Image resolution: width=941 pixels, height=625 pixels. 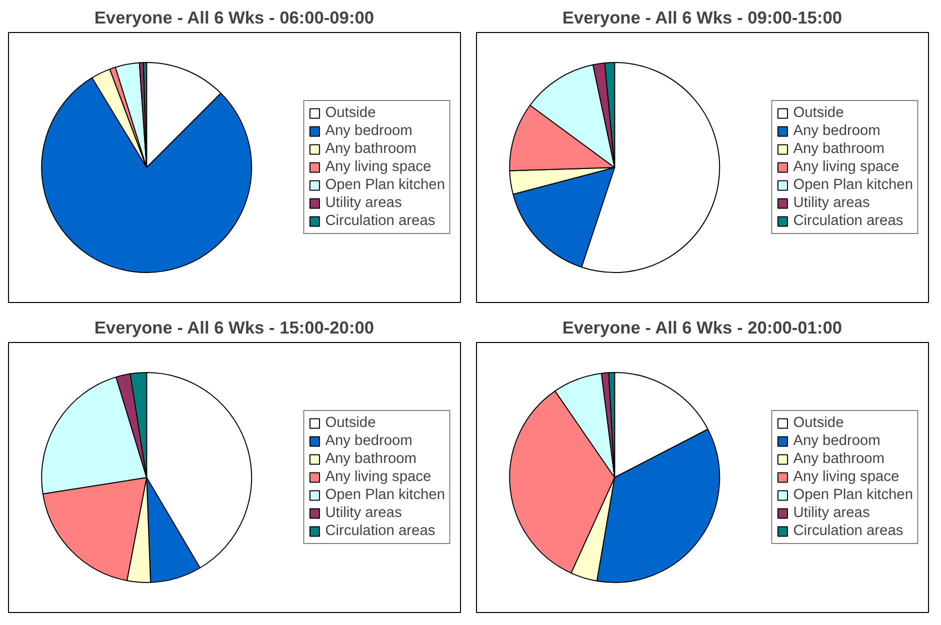 What do you see at coordinates (234, 18) in the screenshot?
I see `chart-title: Everyone - All 6 Wks - 06:00-09:00` at bounding box center [234, 18].